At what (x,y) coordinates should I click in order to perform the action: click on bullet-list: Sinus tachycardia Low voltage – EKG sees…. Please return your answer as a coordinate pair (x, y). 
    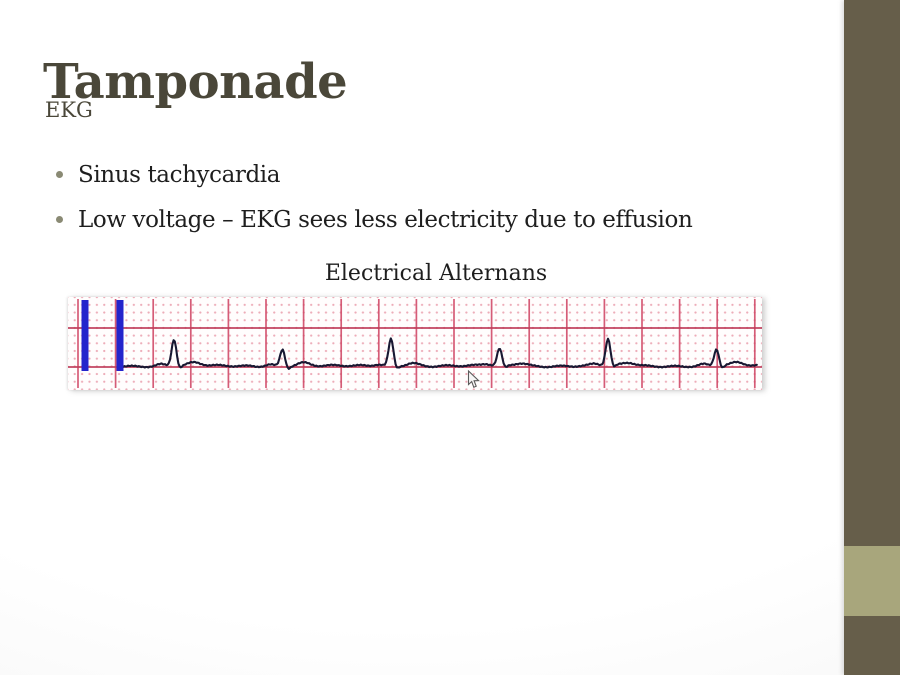
    Looking at the image, I should click on (372, 205).